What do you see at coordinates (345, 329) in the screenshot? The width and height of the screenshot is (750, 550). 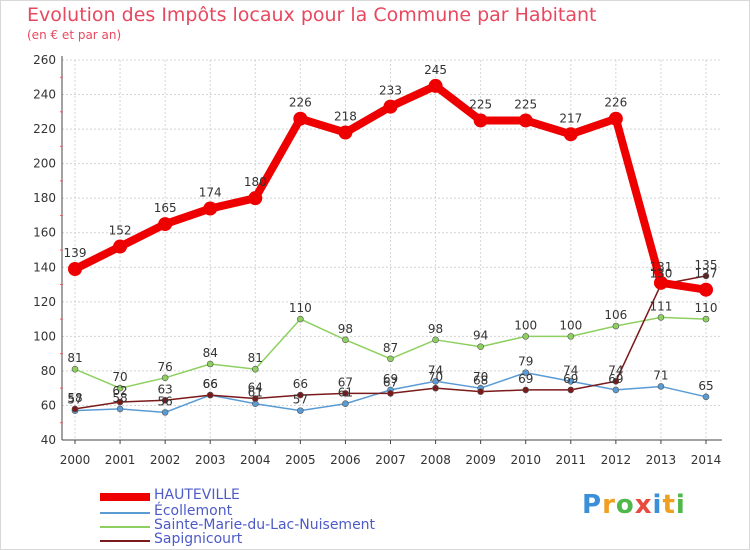 I see `data-label-2-2006: 98` at bounding box center [345, 329].